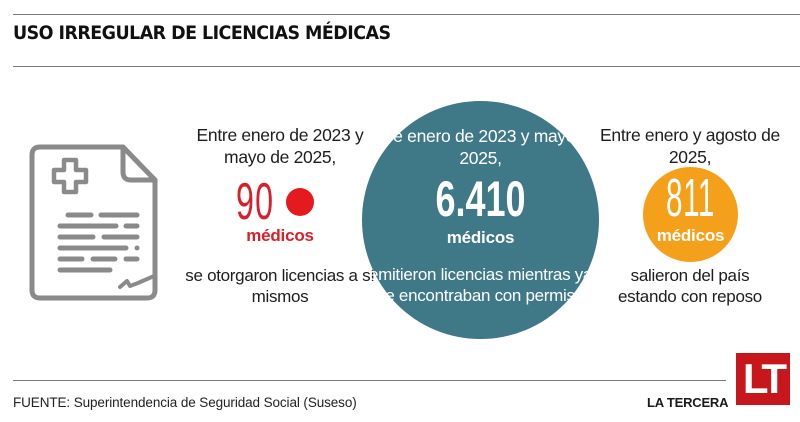 This screenshot has width=800, height=422. I want to click on stat-1-description: se otorgaron licencias a sí mismos, so click(280, 286).